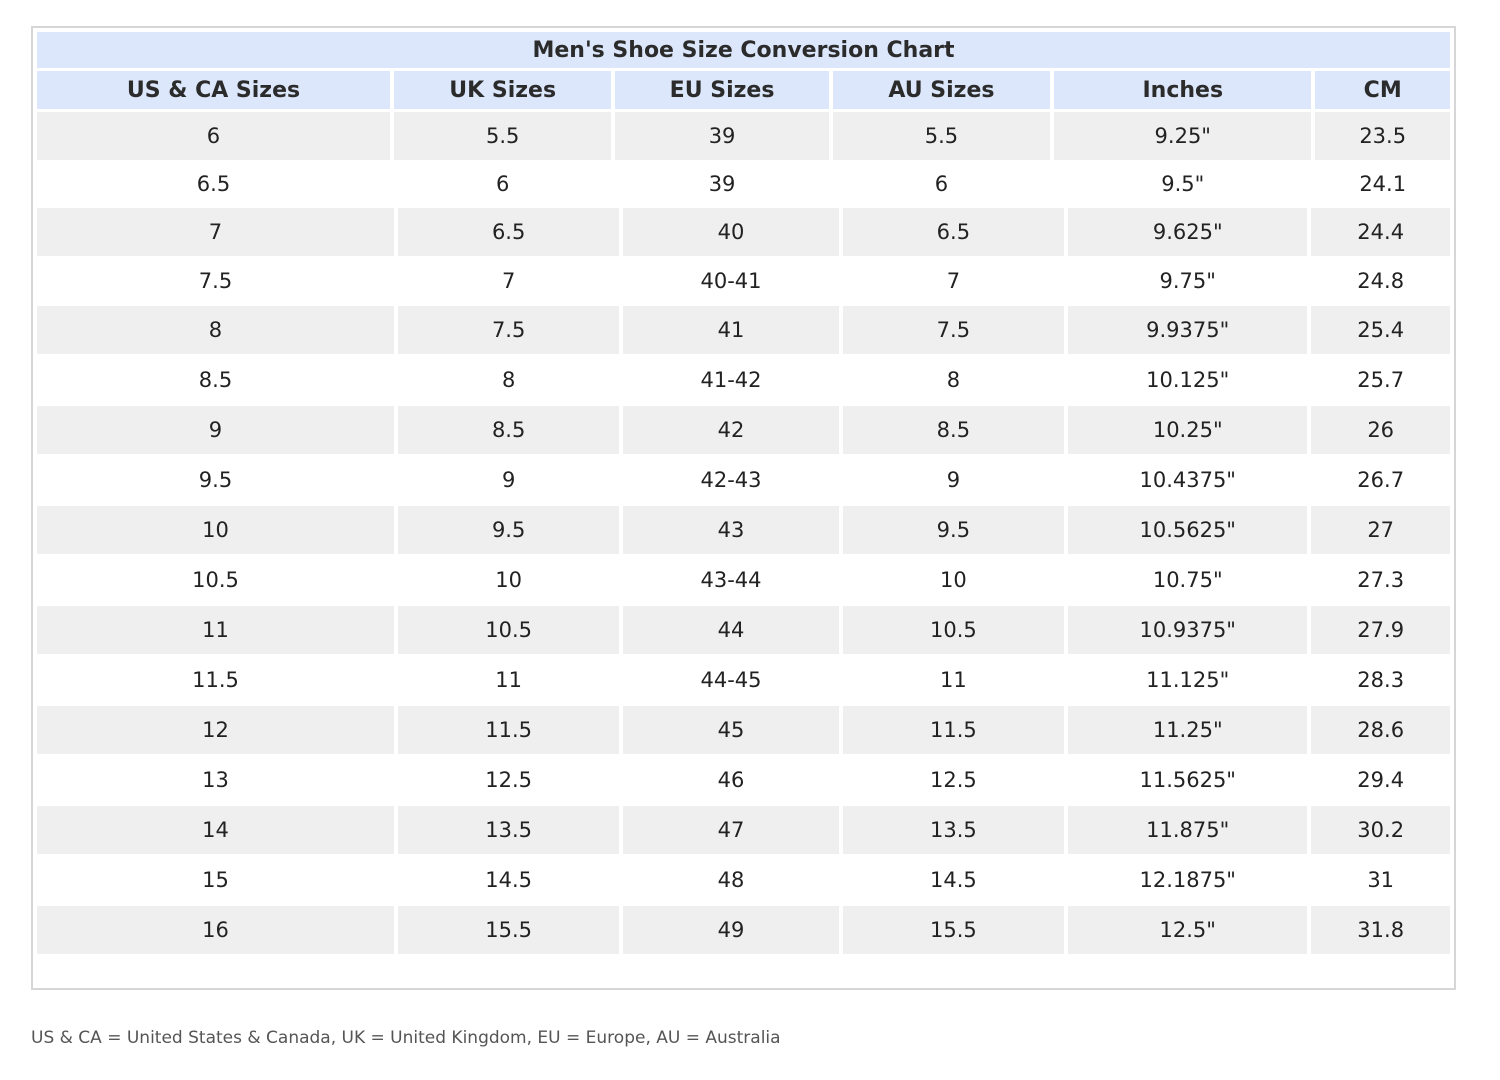  What do you see at coordinates (1188, 480) in the screenshot?
I see `table-cell: 10.4375"` at bounding box center [1188, 480].